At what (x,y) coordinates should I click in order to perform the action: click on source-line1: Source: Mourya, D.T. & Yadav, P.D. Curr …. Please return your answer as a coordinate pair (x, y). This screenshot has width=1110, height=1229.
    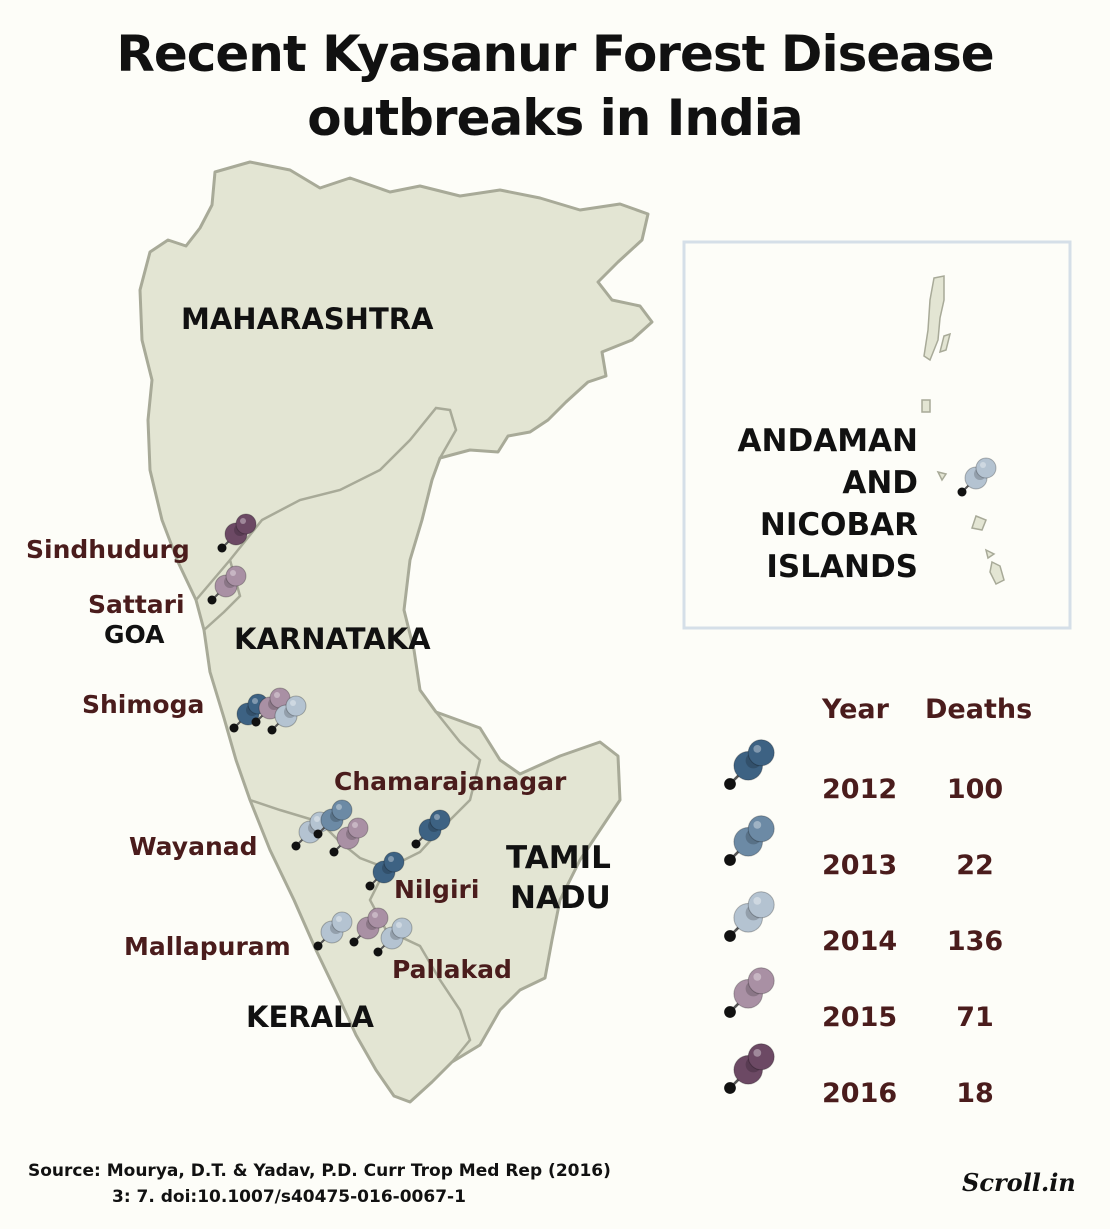
    Looking at the image, I should click on (319, 1171).